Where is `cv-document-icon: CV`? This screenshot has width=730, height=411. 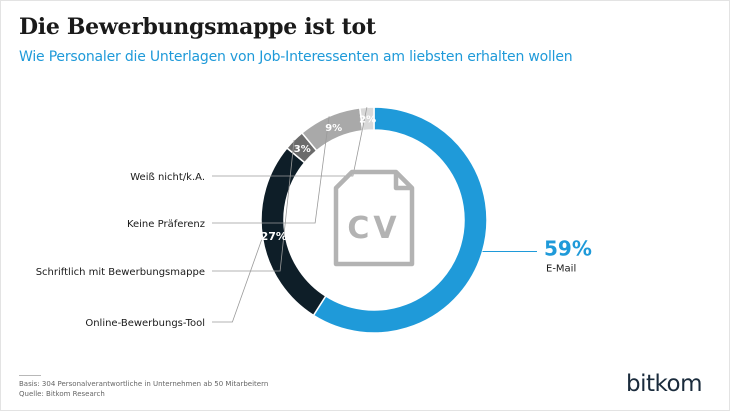 cv-document-icon: CV is located at coordinates (374, 218).